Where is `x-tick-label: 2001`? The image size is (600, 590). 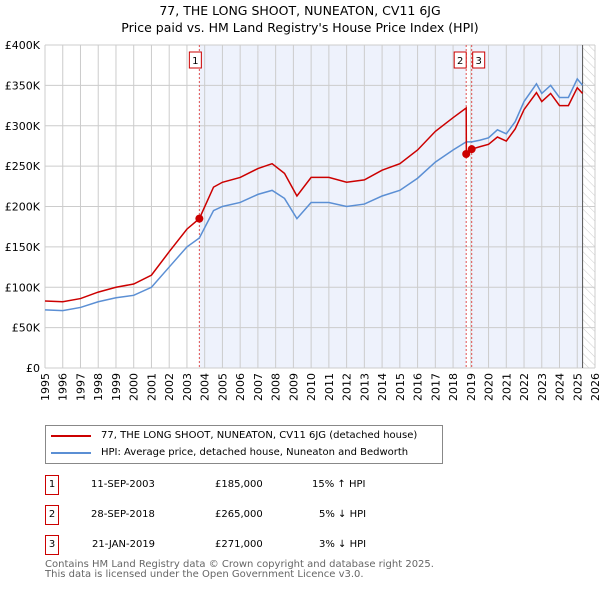 x-tick-label: 2001 is located at coordinates (151, 387).